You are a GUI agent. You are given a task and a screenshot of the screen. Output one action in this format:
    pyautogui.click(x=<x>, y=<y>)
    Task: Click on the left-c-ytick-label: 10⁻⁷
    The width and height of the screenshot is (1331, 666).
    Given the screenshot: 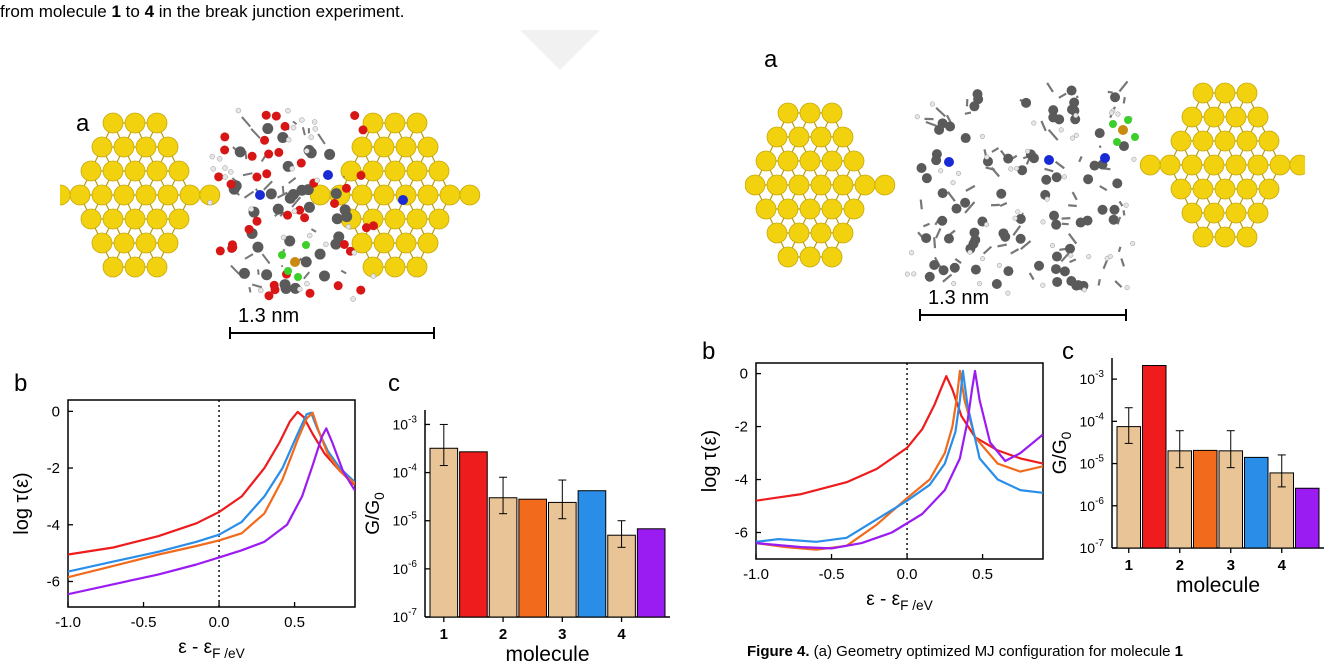 What is the action you would take?
    pyautogui.click(x=405, y=616)
    